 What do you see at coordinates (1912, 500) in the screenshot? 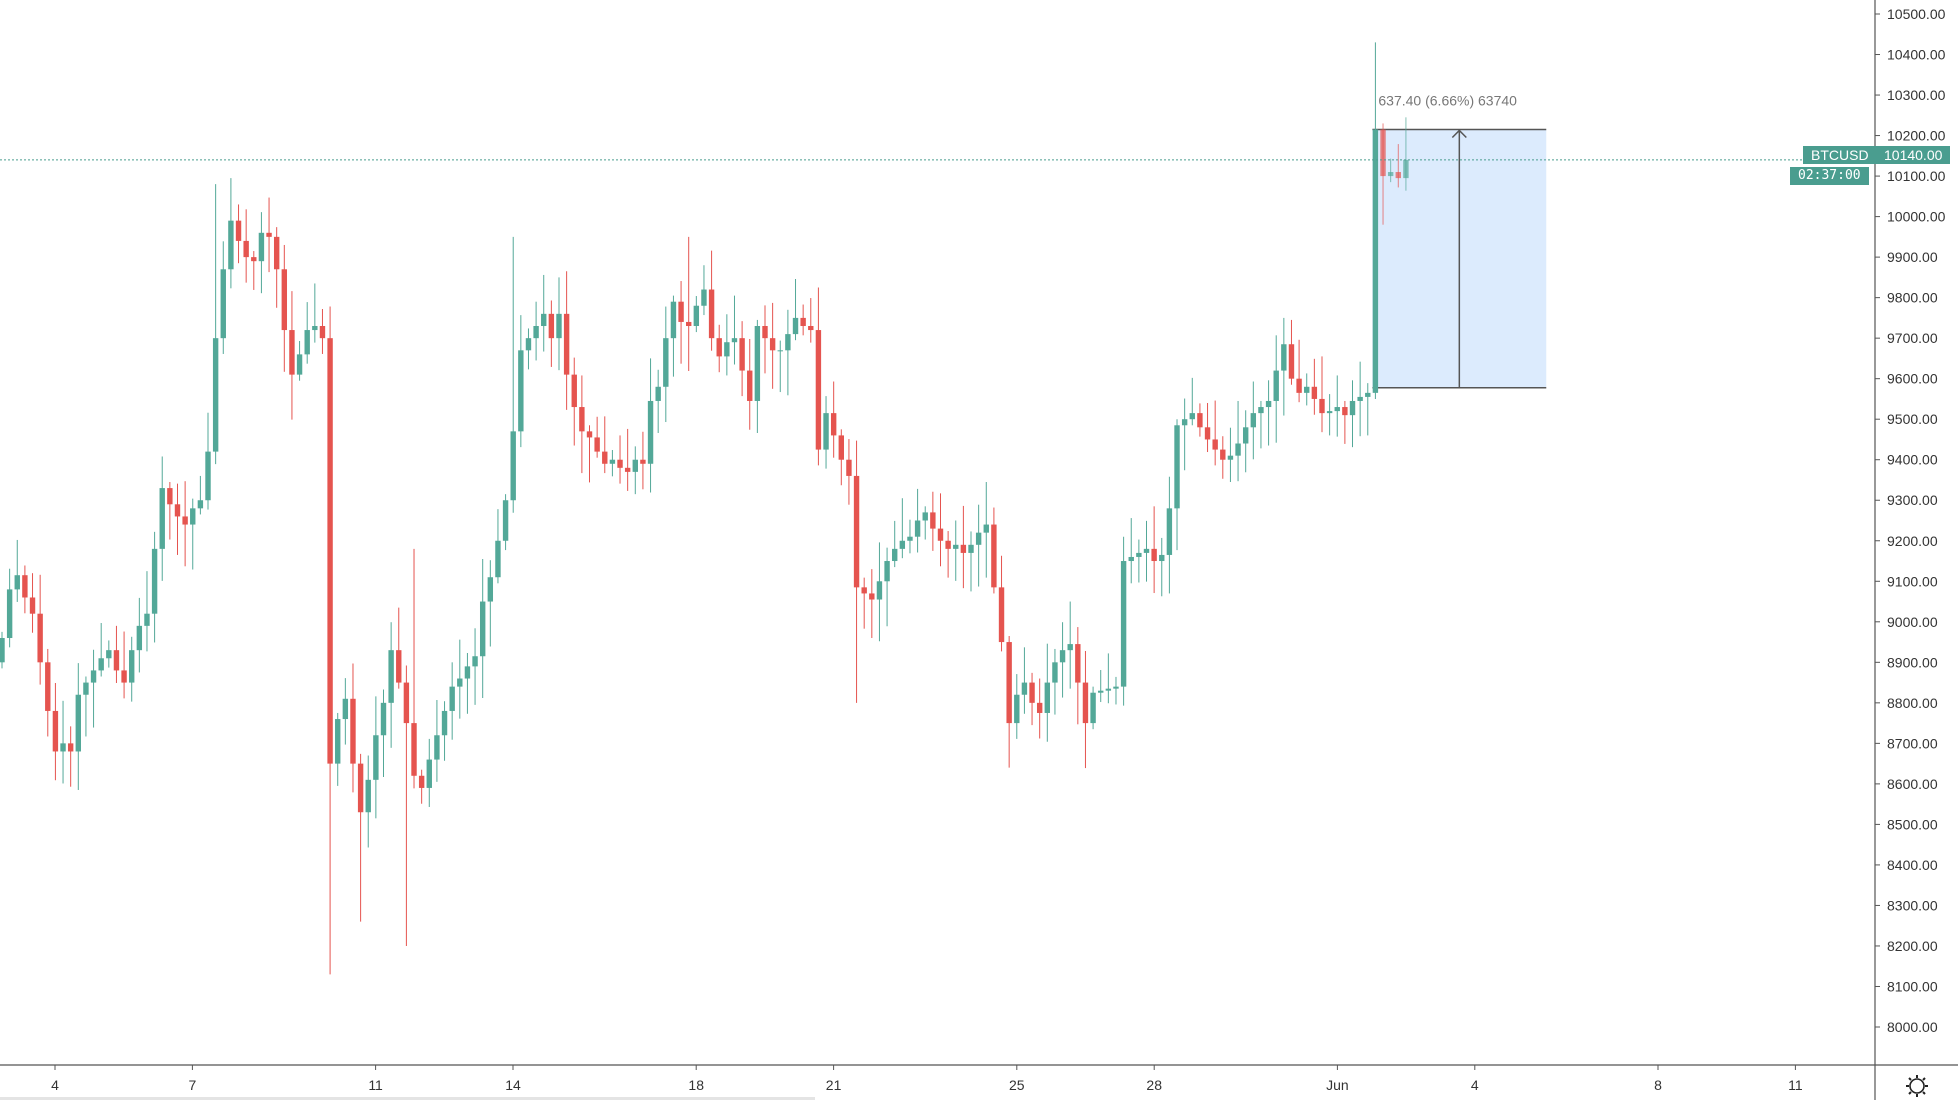
I see `price-tick-label: 9300.00` at bounding box center [1912, 500].